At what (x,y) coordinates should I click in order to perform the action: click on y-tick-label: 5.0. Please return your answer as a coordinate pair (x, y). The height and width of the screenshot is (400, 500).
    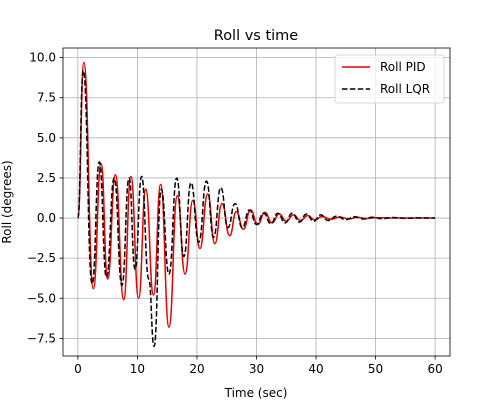
    Looking at the image, I should click on (46, 138).